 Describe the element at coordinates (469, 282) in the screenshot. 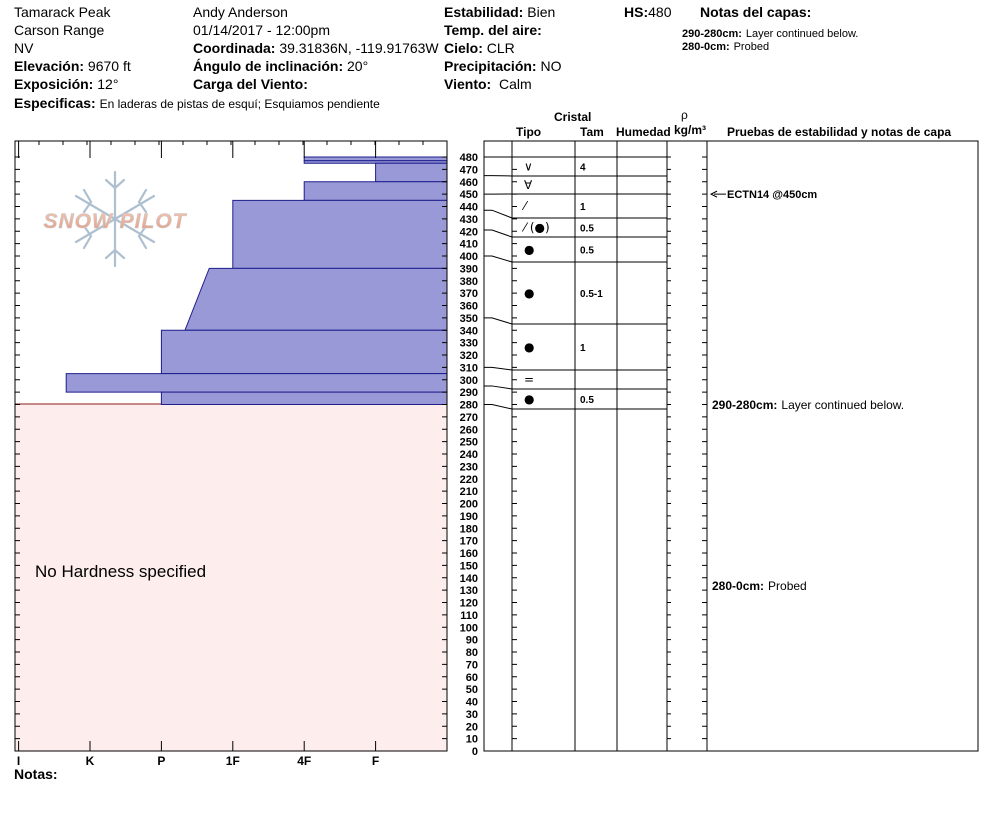

I see `depth-tick-label: 380` at that location.